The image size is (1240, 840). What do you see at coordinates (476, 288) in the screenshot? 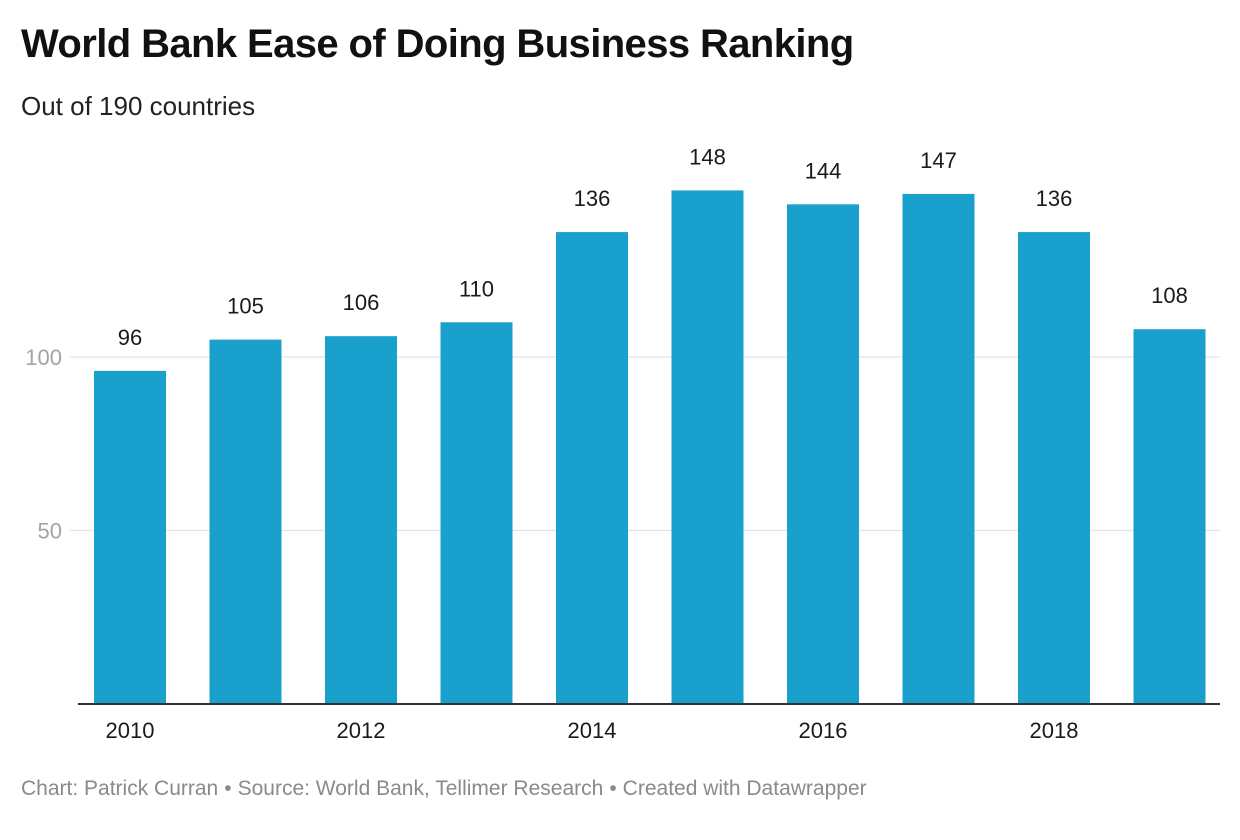
I see `bar-value-label: 110` at bounding box center [476, 288].